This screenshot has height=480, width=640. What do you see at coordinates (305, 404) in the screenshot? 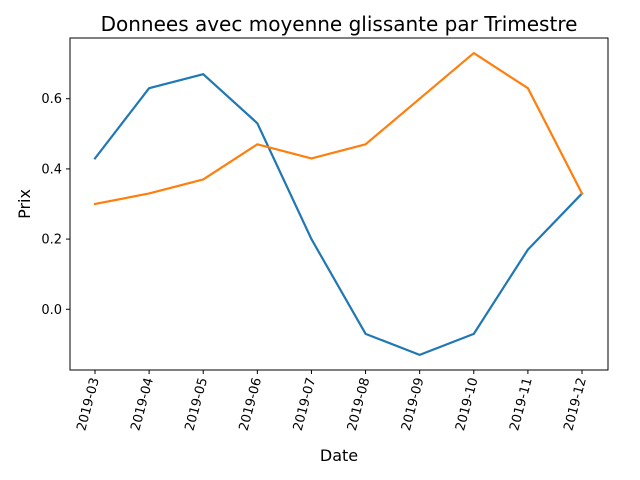
I see `x-tick-label: 2019-07` at bounding box center [305, 404].